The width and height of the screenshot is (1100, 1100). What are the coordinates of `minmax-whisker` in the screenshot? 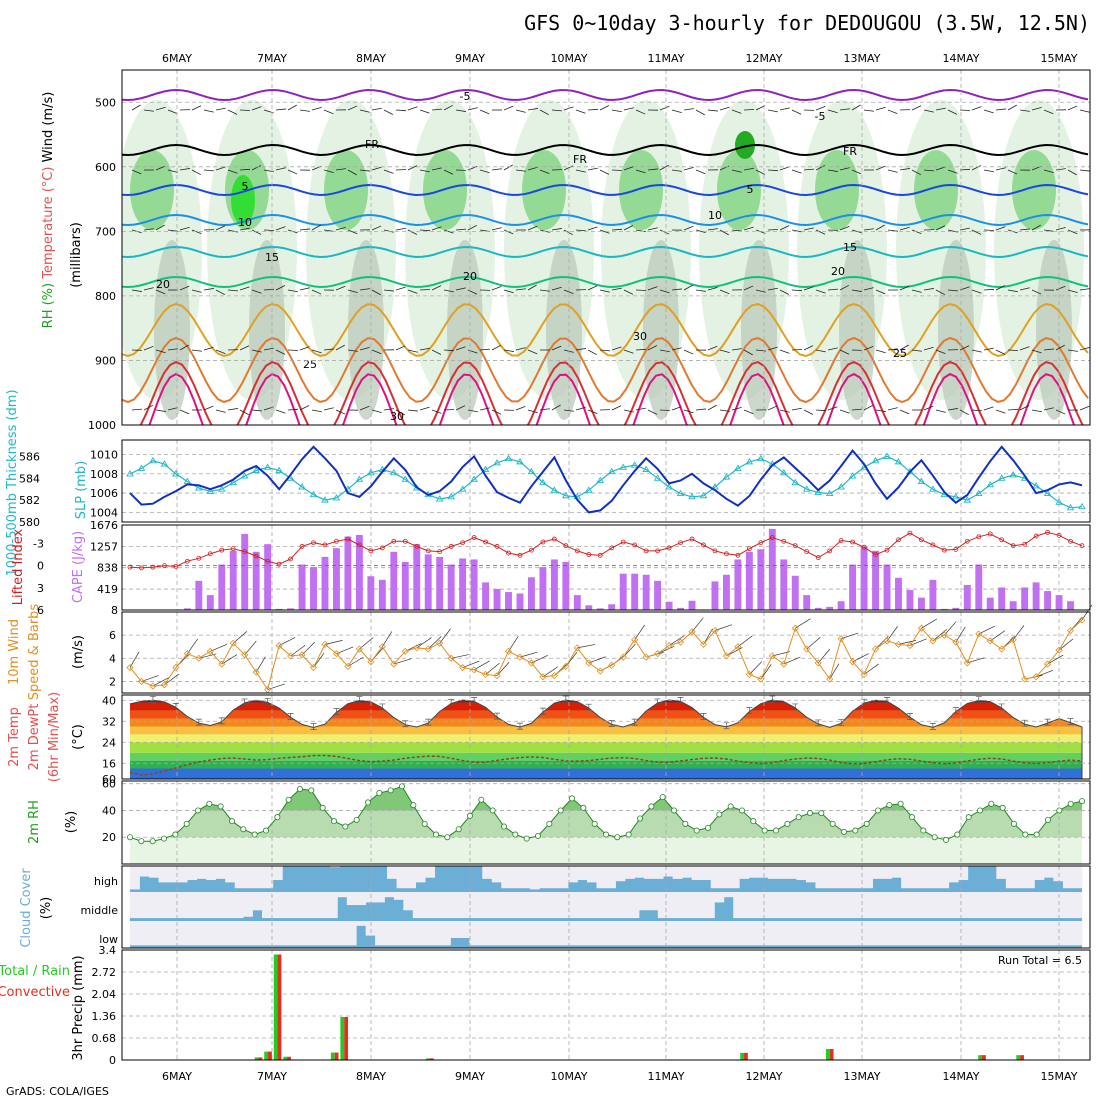 It's located at (1047, 722).